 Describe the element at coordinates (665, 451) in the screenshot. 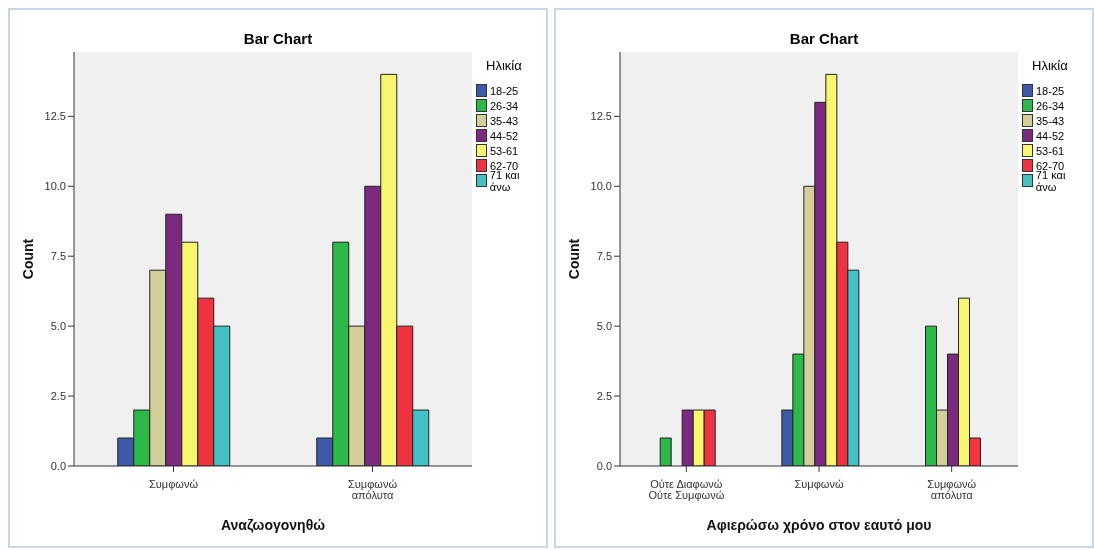

I see `bar` at that location.